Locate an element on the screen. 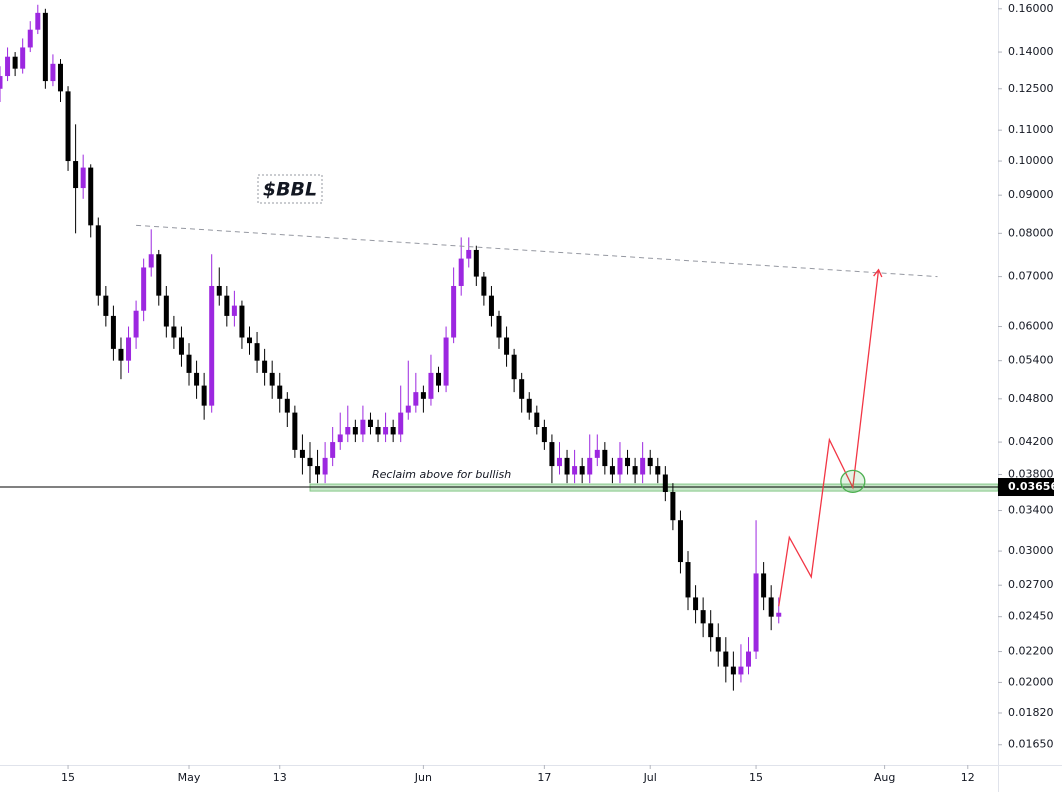 This screenshot has width=1062, height=792. y-tick-label: 0.02450 is located at coordinates (1031, 616).